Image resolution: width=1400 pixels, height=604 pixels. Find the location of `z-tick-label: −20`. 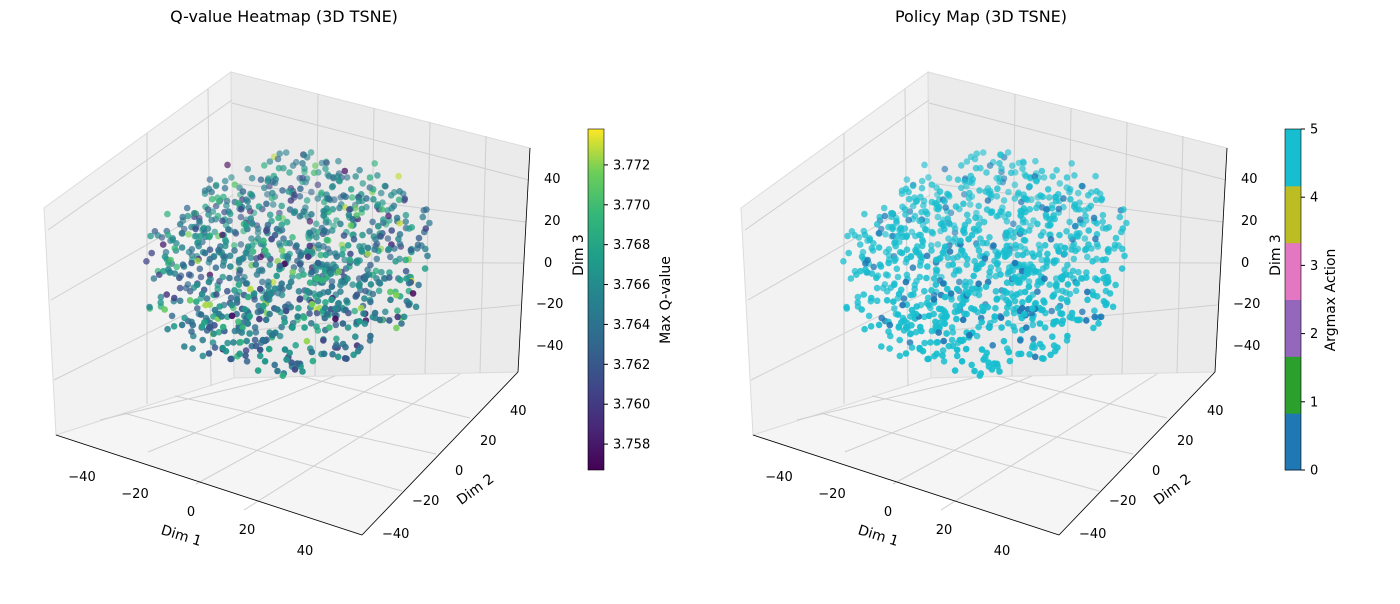

z-tick-label: −20 is located at coordinates (1246, 304).